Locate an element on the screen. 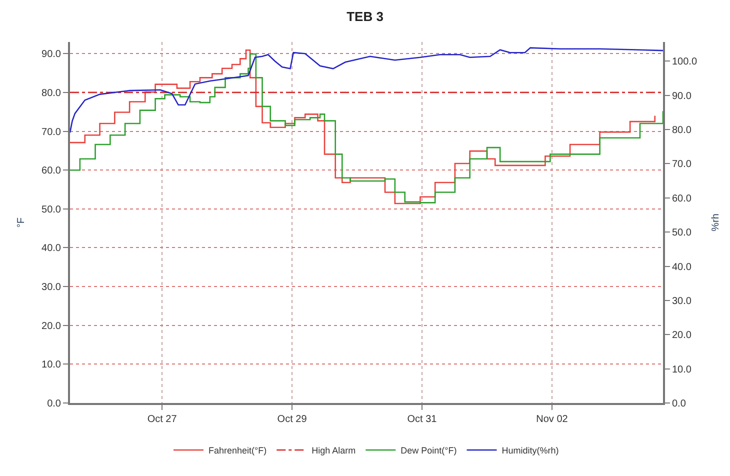 The height and width of the screenshot is (476, 730). y-tick-label: 60.0 is located at coordinates (52, 171).